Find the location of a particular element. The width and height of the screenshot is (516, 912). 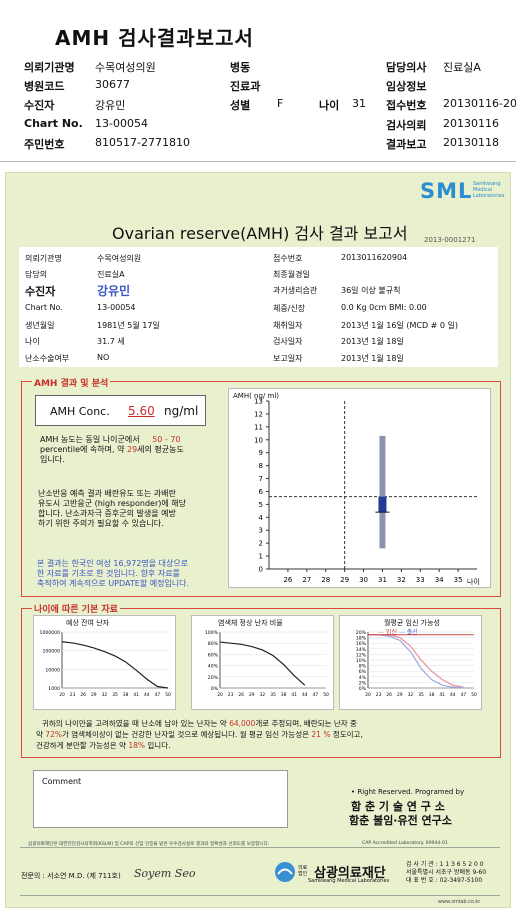

x-tick-label: 27 is located at coordinates (306, 580).